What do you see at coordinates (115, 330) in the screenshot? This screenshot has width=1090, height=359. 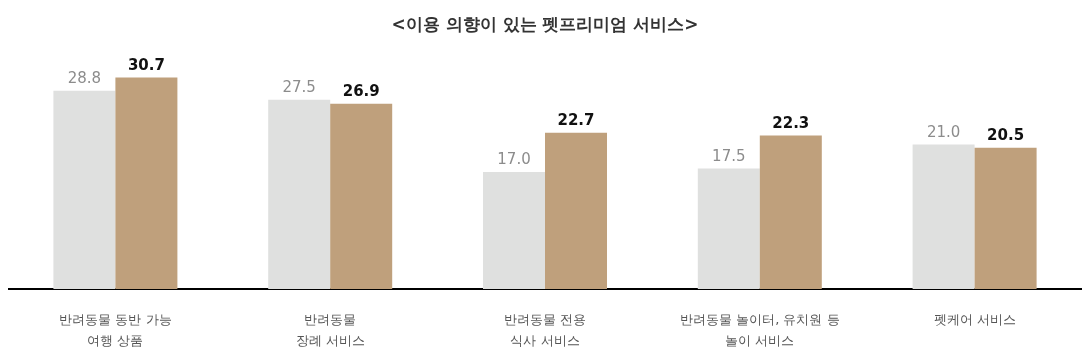 I see `x-tick-label: 반려동물 동반 가능 여행 상품` at bounding box center [115, 330].